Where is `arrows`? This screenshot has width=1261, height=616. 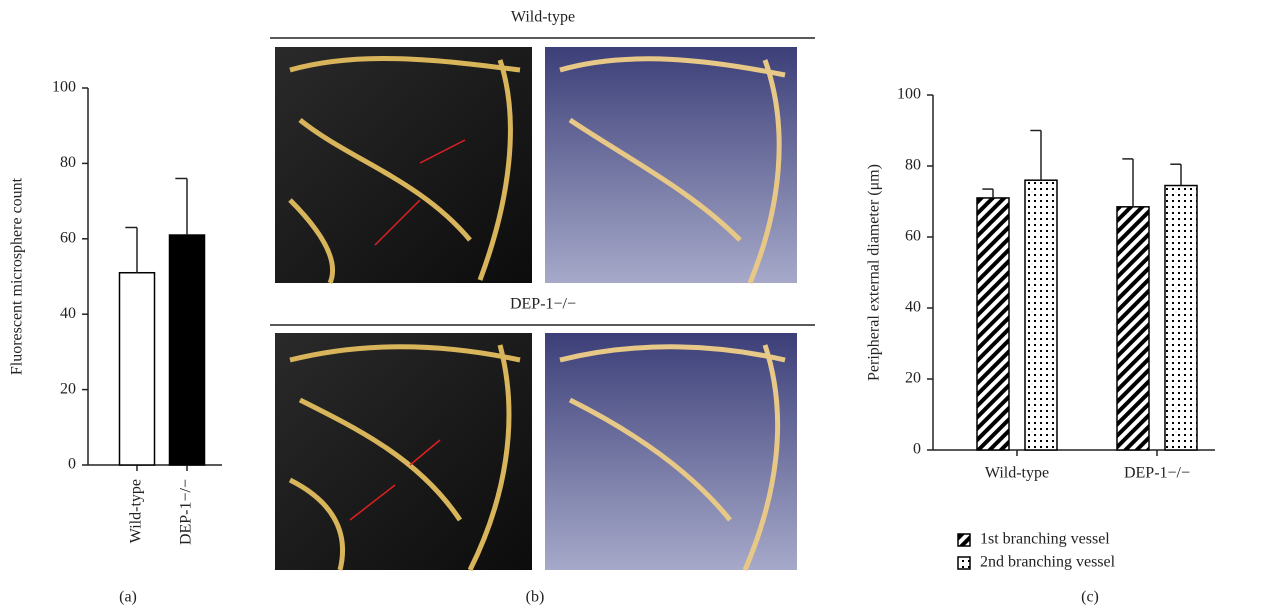
arrows is located at coordinates (407, 330).